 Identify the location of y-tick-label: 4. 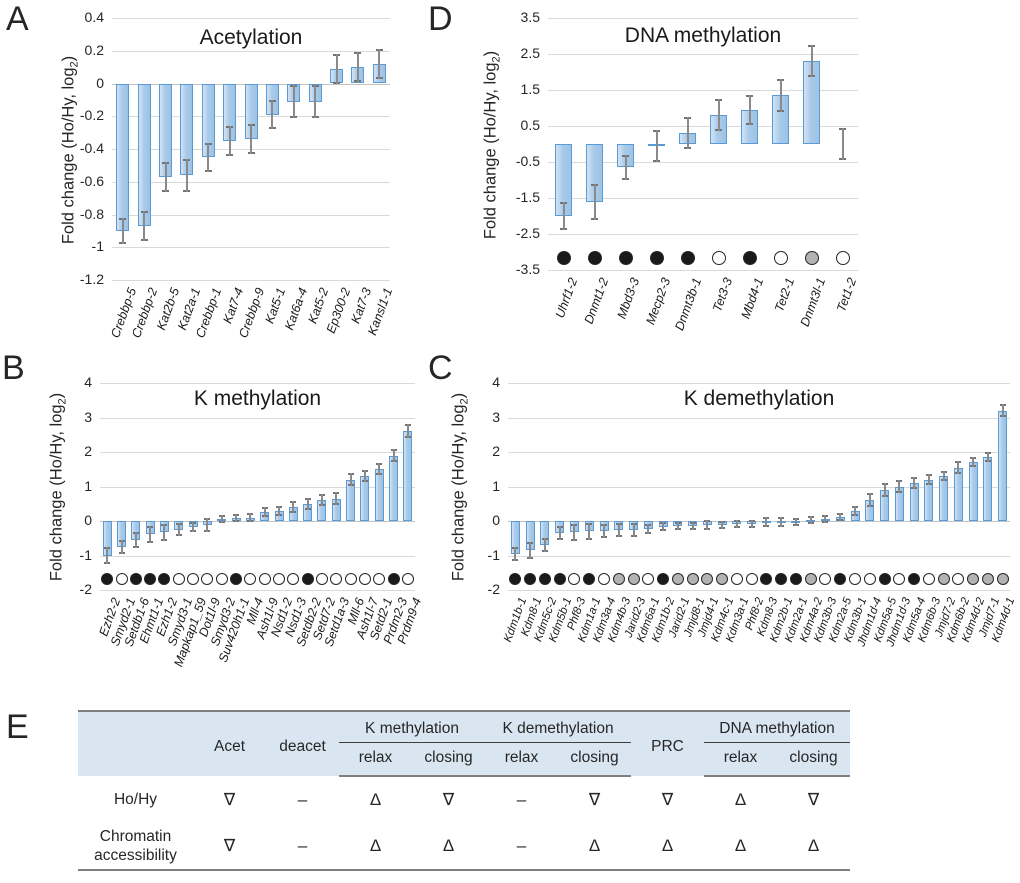
(496, 382).